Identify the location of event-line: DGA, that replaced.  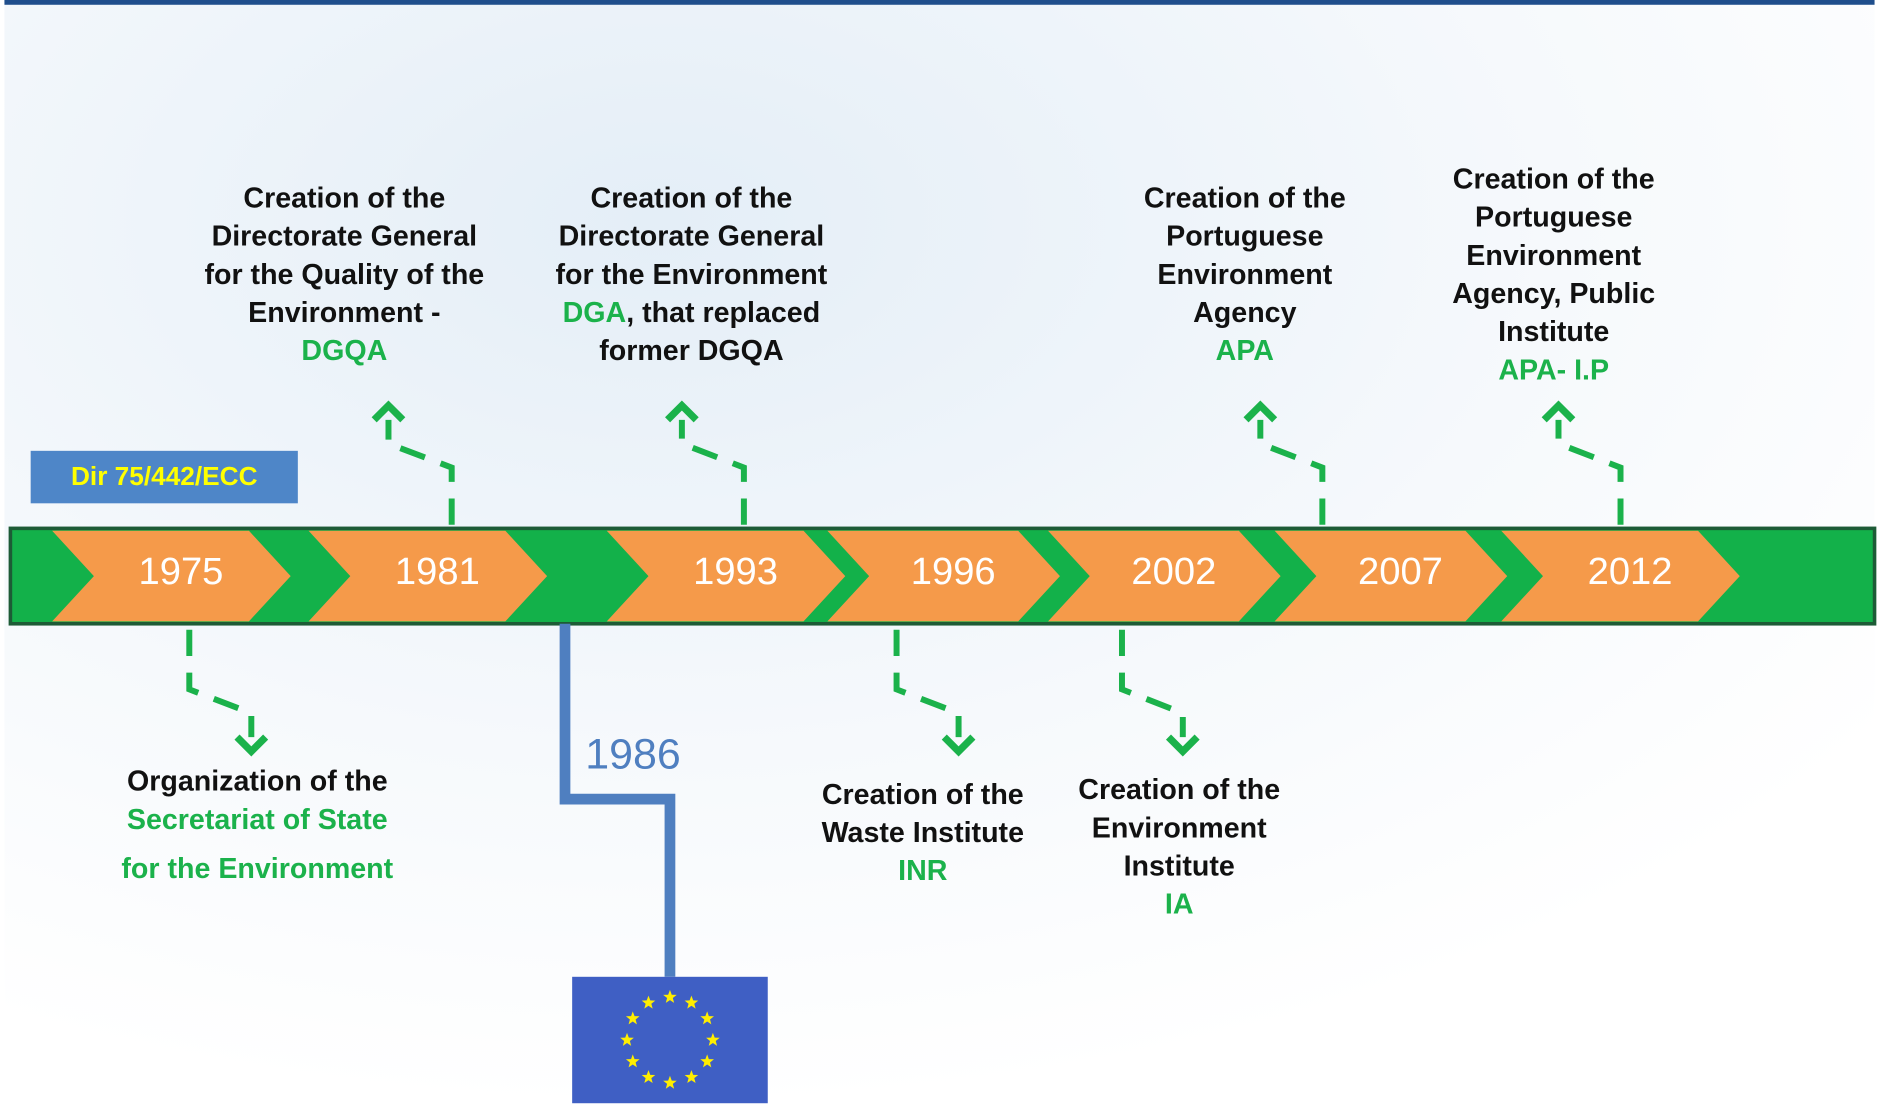
(692, 313).